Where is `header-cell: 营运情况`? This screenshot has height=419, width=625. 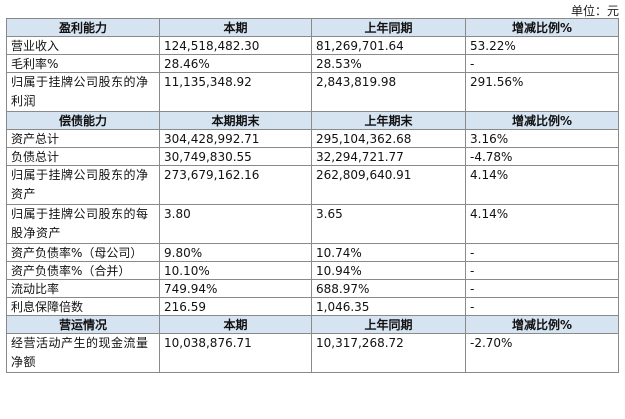 header-cell: 营运情况 is located at coordinates (83, 324).